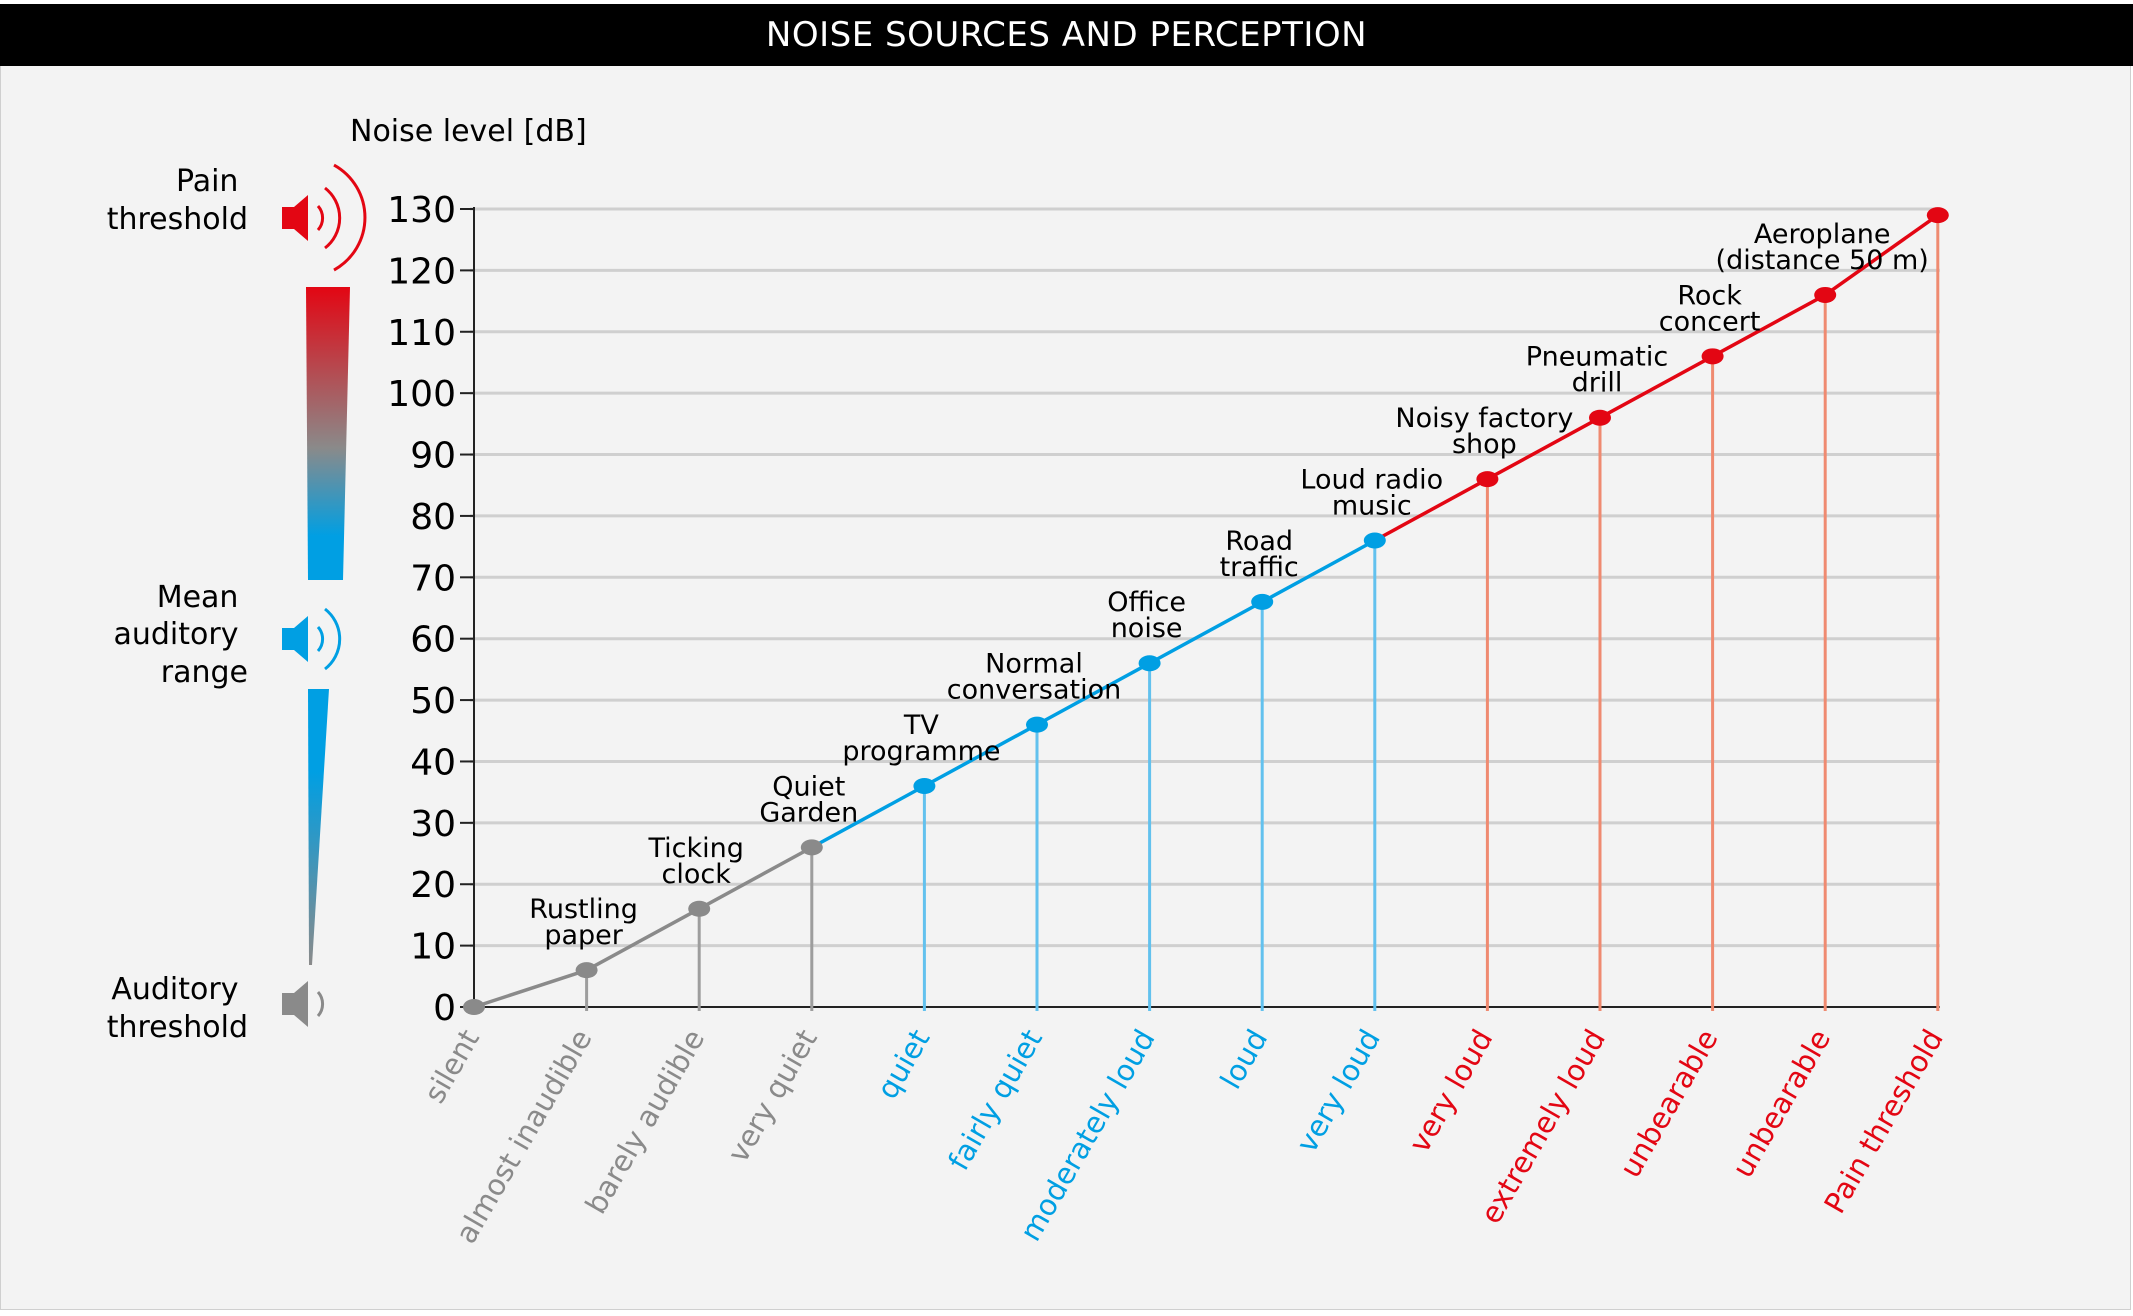  I want to click on source-label: Loud radio music, so click(1371, 492).